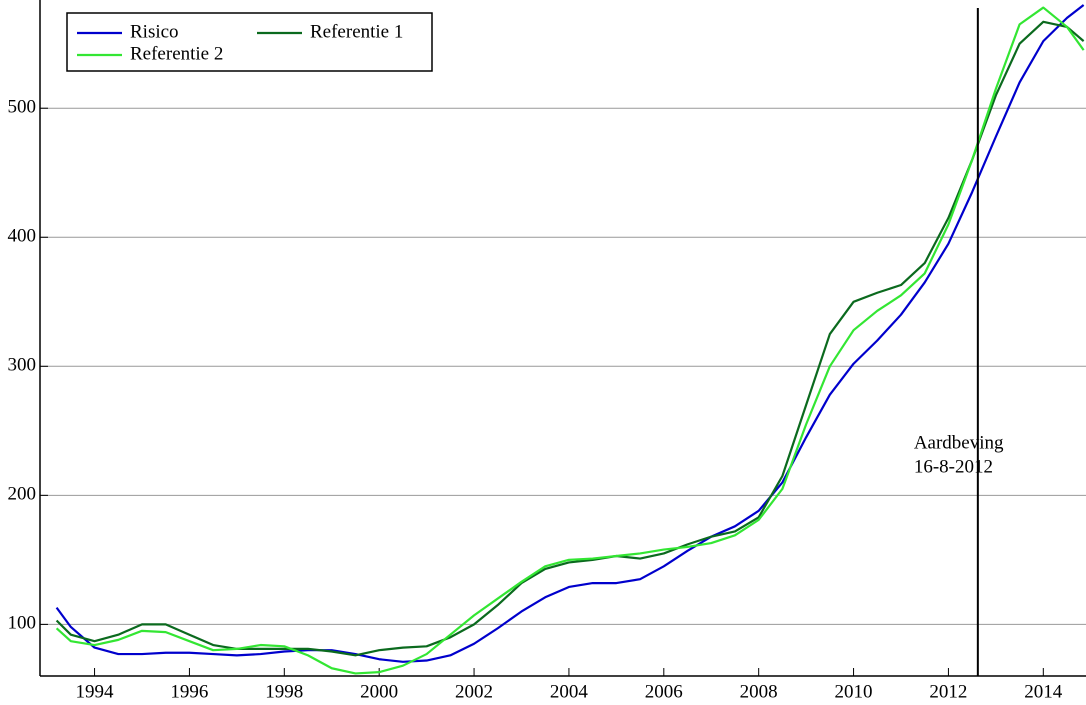 This screenshot has width=1086, height=705. Describe the element at coordinates (759, 691) in the screenshot. I see `x-tick-label: 2008` at that location.